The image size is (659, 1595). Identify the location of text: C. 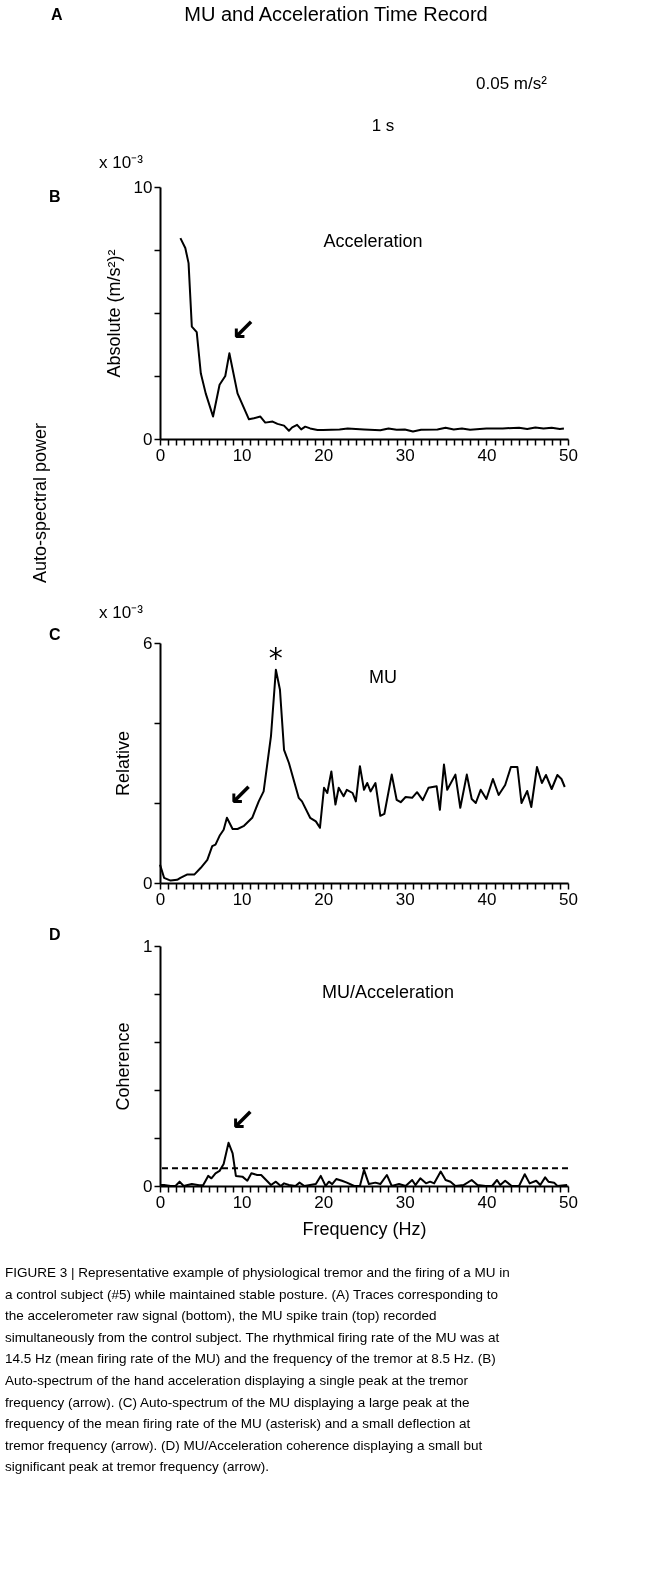
(55, 634).